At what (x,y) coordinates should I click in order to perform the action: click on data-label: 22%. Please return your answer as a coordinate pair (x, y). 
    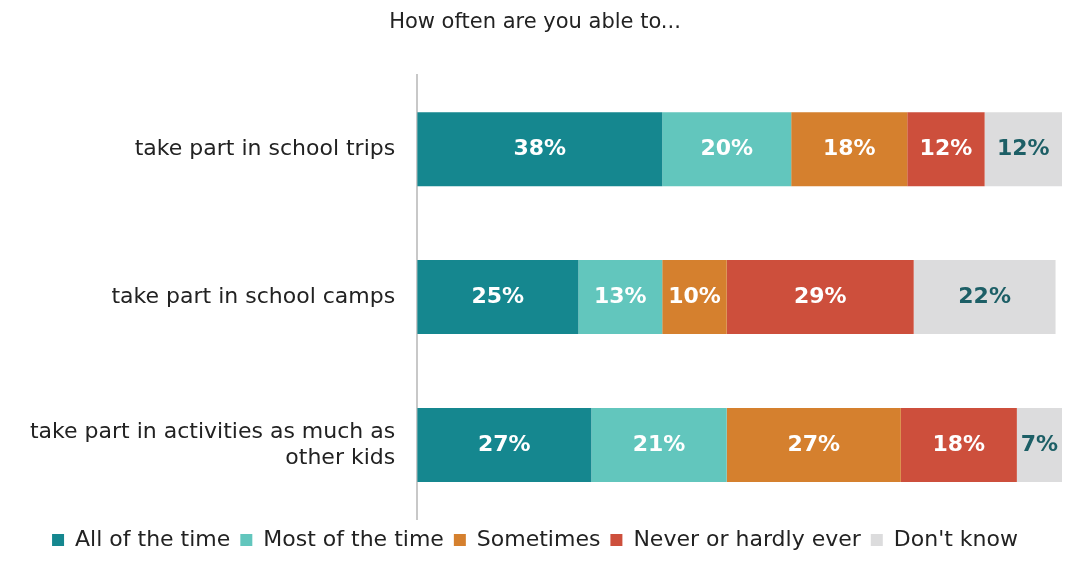
    Looking at the image, I should click on (984, 295).